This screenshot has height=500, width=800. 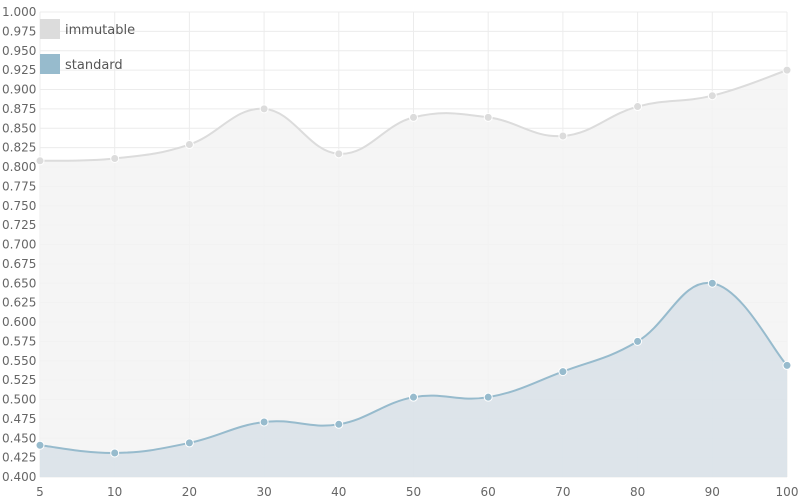 I want to click on y-tick-label: 0.975, so click(x=19, y=31).